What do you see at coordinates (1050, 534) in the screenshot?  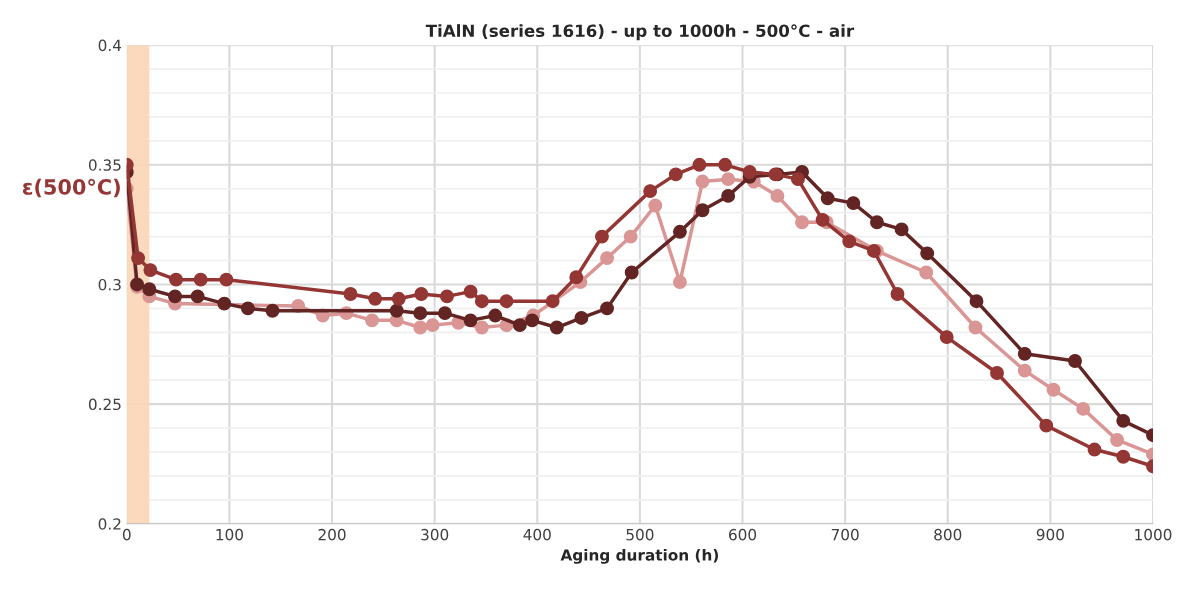 I see `x-tick-label: 900` at bounding box center [1050, 534].